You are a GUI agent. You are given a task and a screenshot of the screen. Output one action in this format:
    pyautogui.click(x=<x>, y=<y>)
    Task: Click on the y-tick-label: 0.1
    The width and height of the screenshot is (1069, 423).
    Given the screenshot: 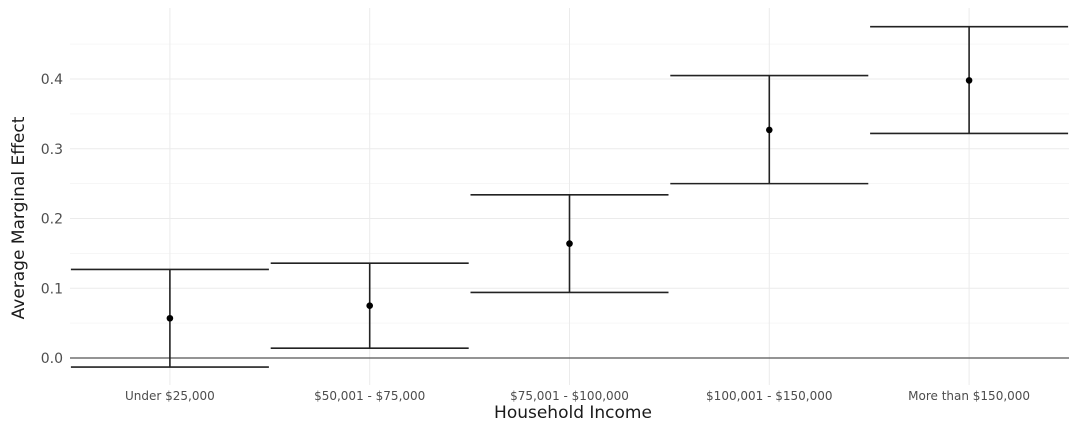 What is the action you would take?
    pyautogui.click(x=52, y=289)
    